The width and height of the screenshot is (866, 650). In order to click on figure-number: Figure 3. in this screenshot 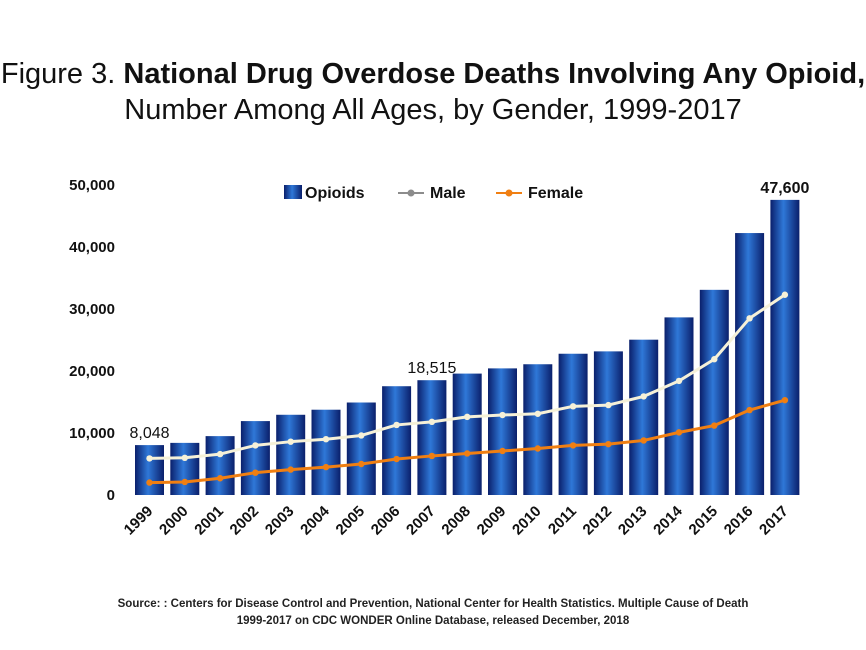, I will do `click(58, 74)`.